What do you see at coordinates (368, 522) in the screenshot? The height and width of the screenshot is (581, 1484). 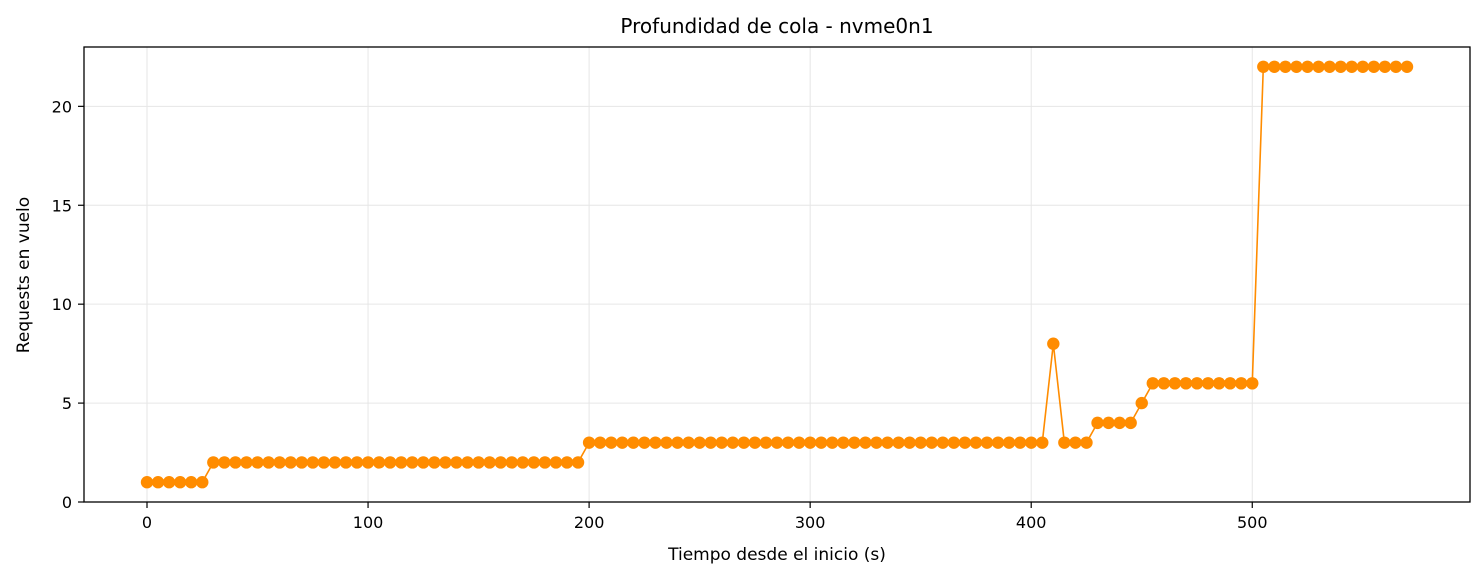 I see `x-tick-label: 100` at bounding box center [368, 522].